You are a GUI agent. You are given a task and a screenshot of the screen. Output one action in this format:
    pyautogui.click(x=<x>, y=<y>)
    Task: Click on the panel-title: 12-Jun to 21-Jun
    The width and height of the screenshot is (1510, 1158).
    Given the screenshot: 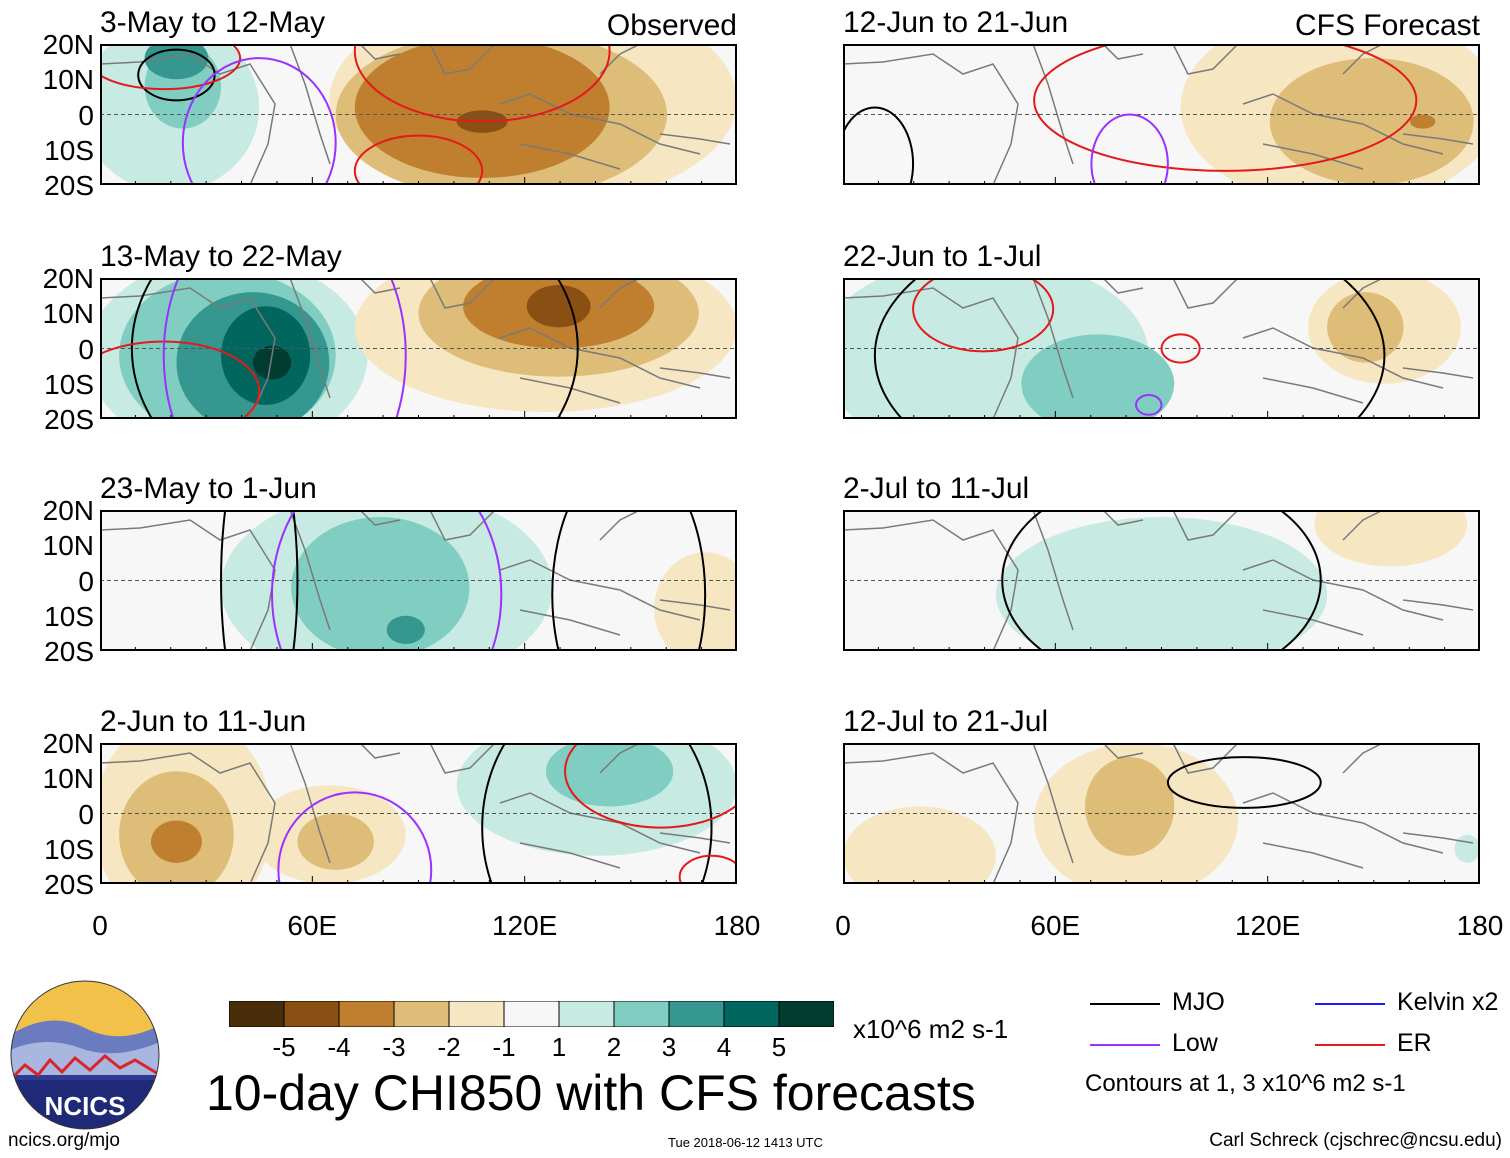 What is the action you would take?
    pyautogui.click(x=956, y=22)
    